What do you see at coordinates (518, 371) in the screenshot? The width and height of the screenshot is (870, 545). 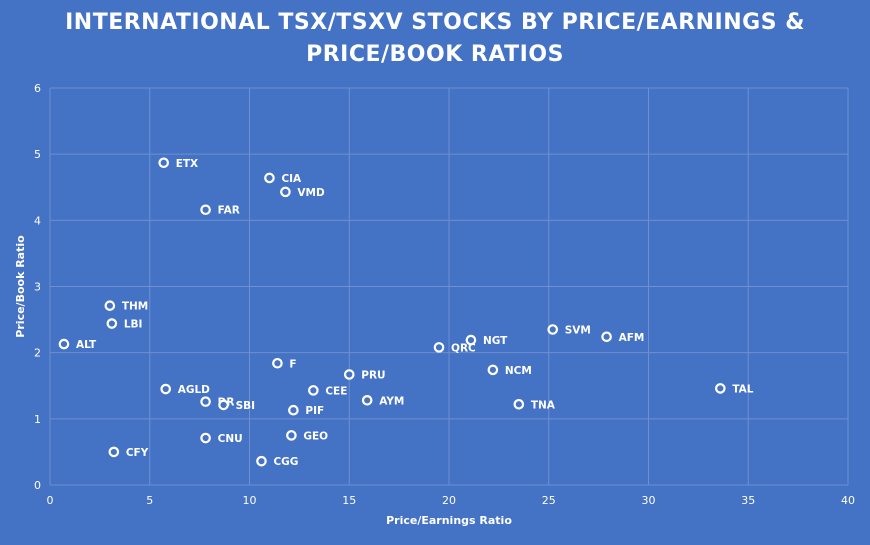 I see `point-label-ncm: NCM` at bounding box center [518, 371].